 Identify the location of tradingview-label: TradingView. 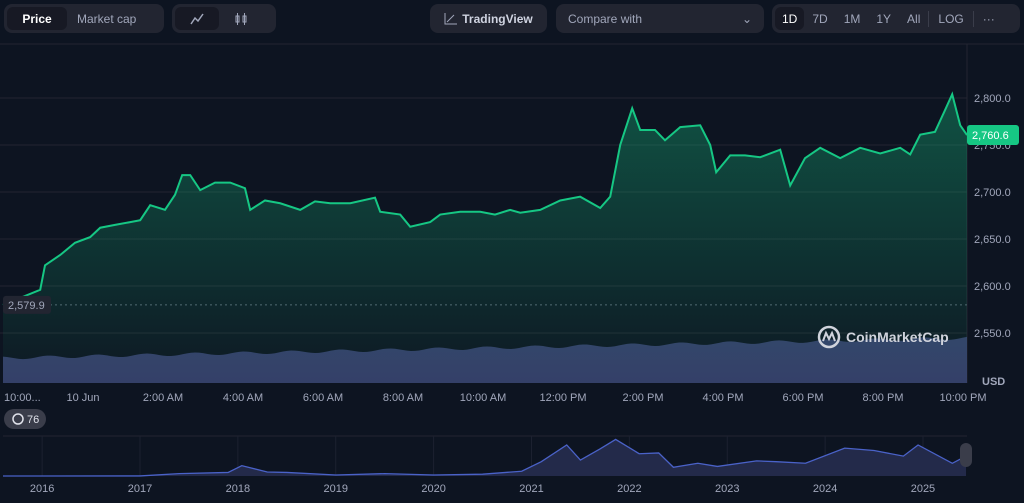
(497, 18).